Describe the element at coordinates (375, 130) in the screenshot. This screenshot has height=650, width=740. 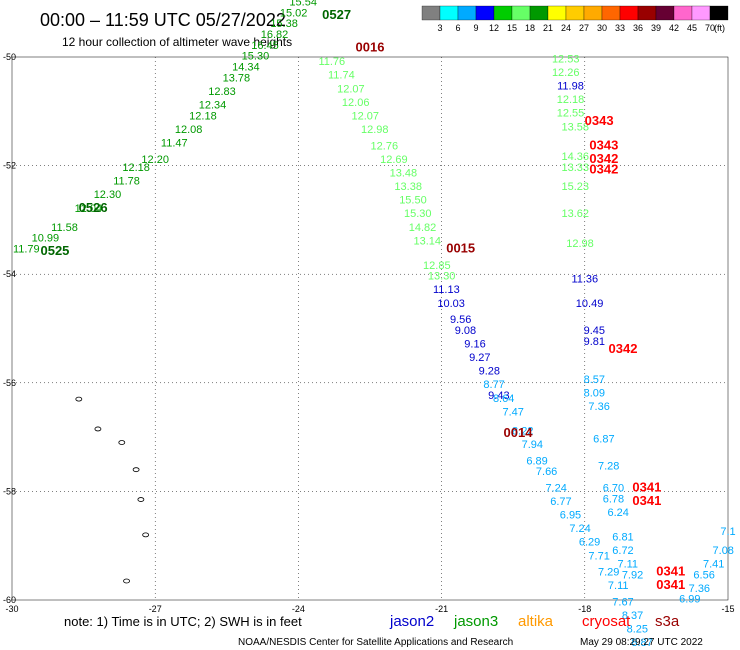
I see `wave-height-label: 12.98` at that location.